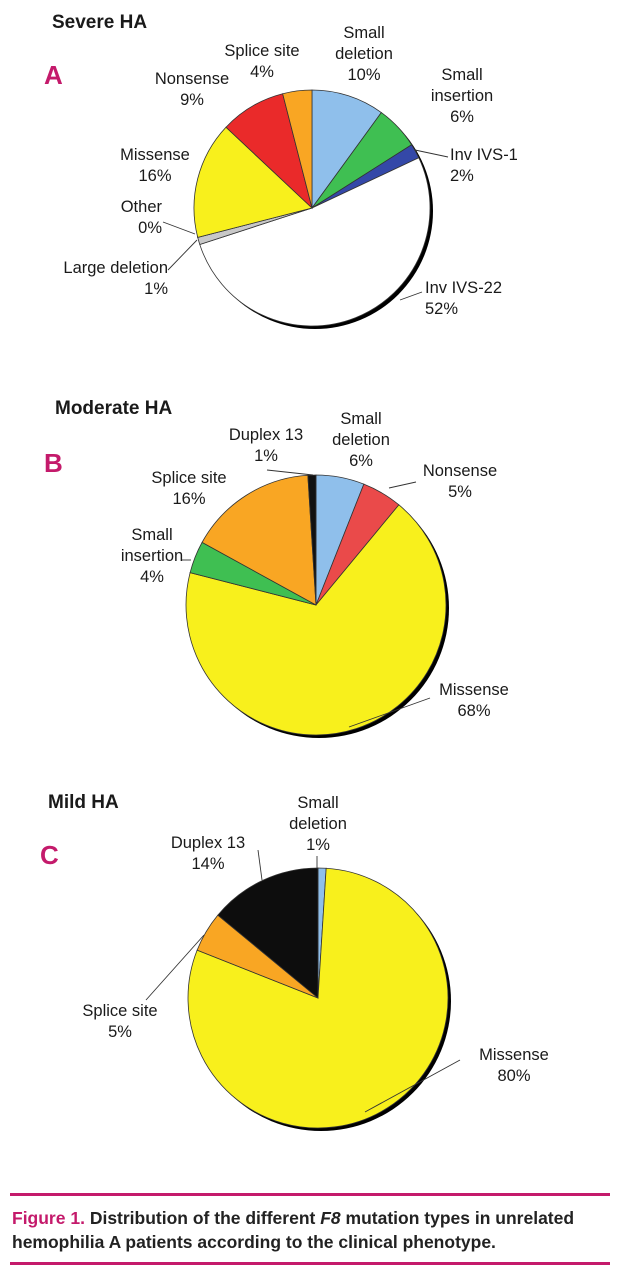 Image resolution: width=627 pixels, height=1280 pixels. What do you see at coordinates (514, 1065) in the screenshot?
I see `slice-label-missense: Missense 80%` at bounding box center [514, 1065].